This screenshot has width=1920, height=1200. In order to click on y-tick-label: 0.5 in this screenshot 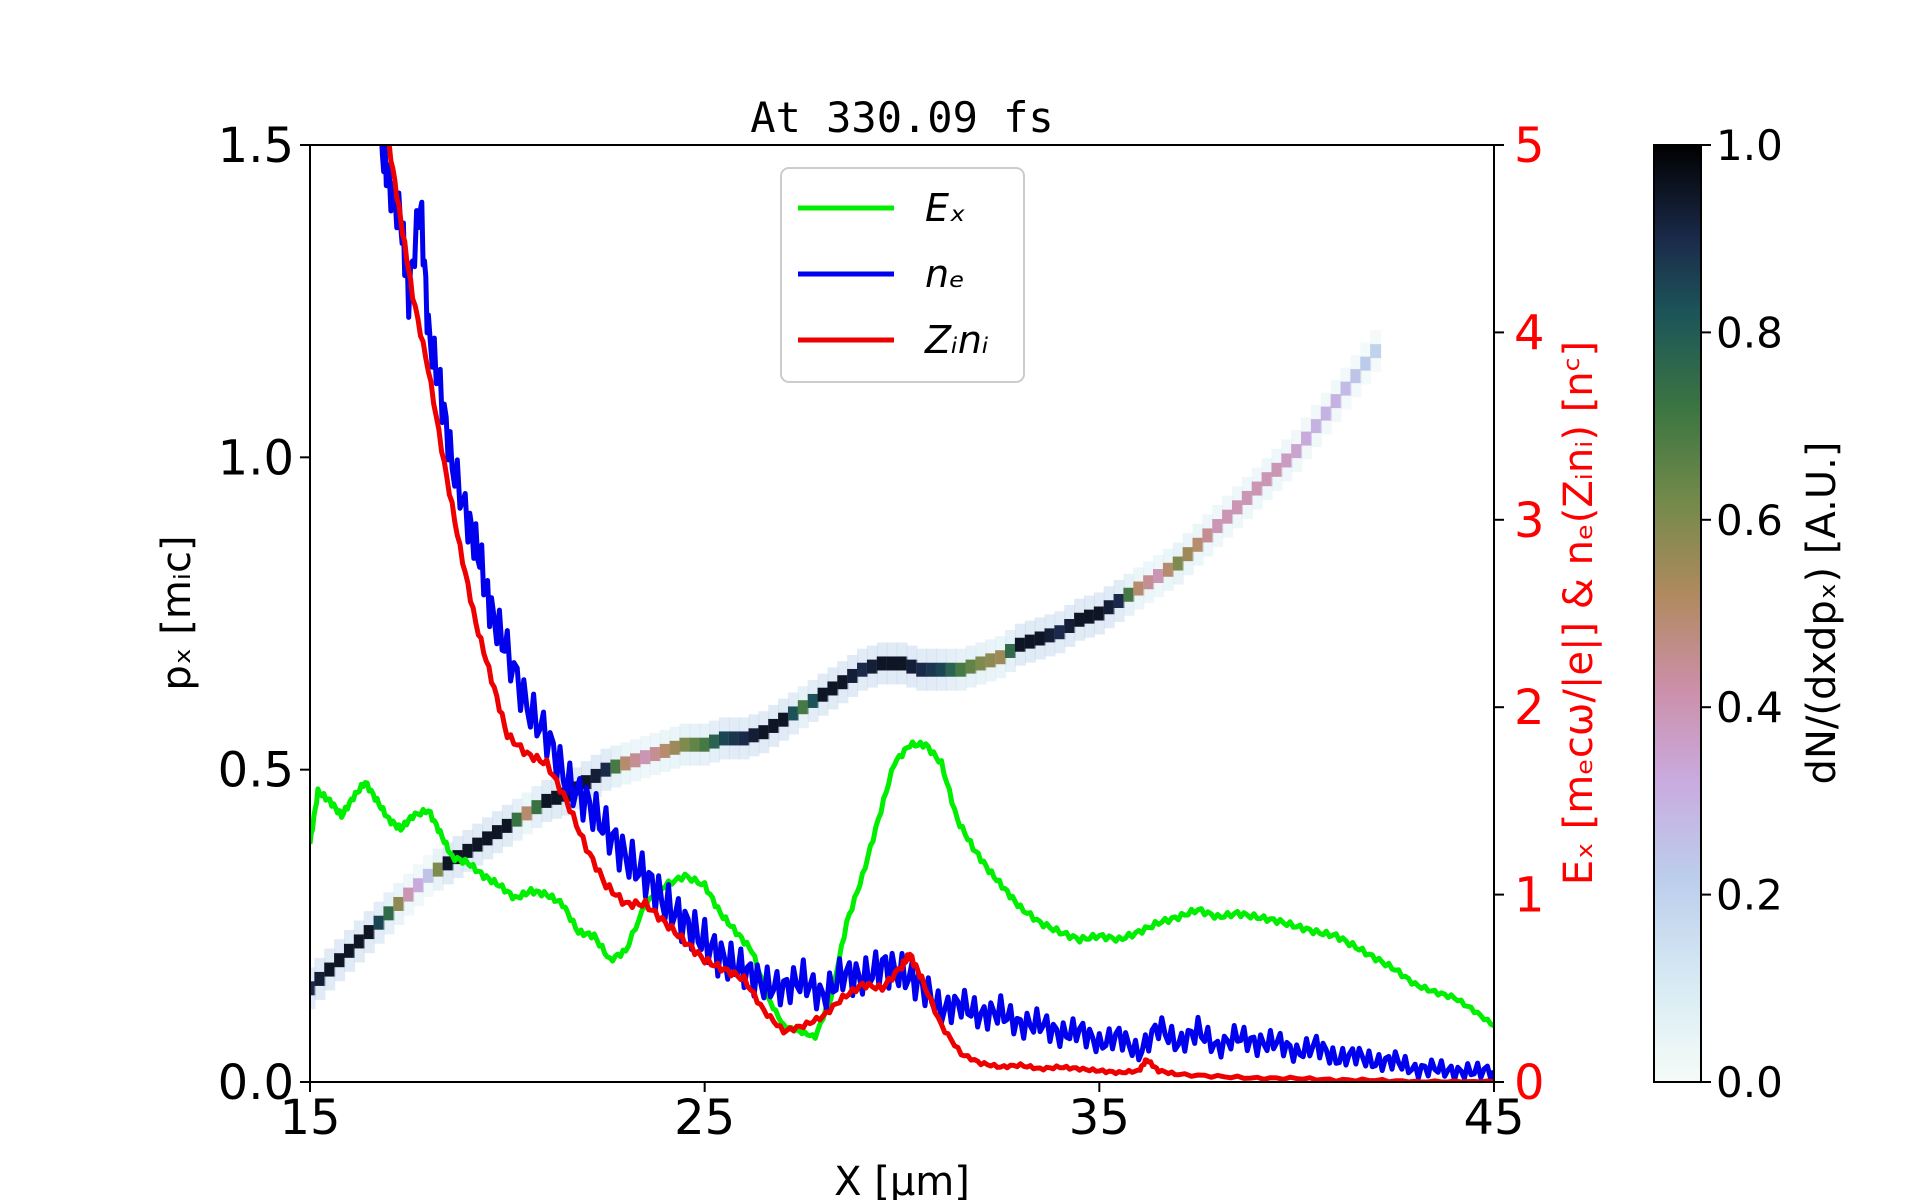, I will do `click(256, 771)`.